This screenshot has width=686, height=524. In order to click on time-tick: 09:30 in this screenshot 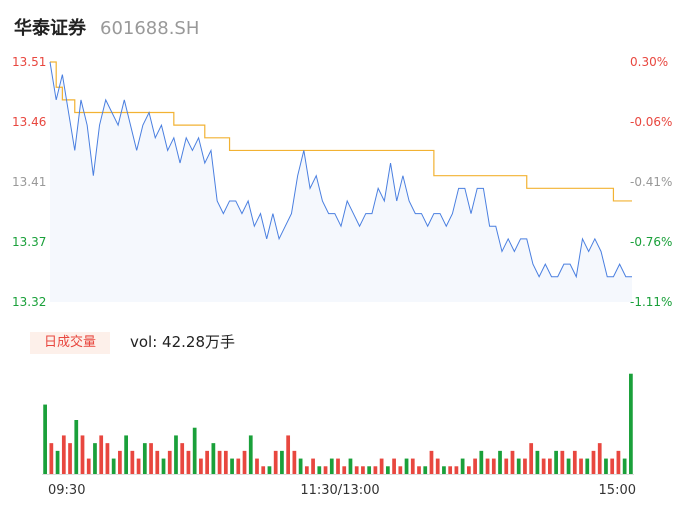, I will do `click(66, 490)`.